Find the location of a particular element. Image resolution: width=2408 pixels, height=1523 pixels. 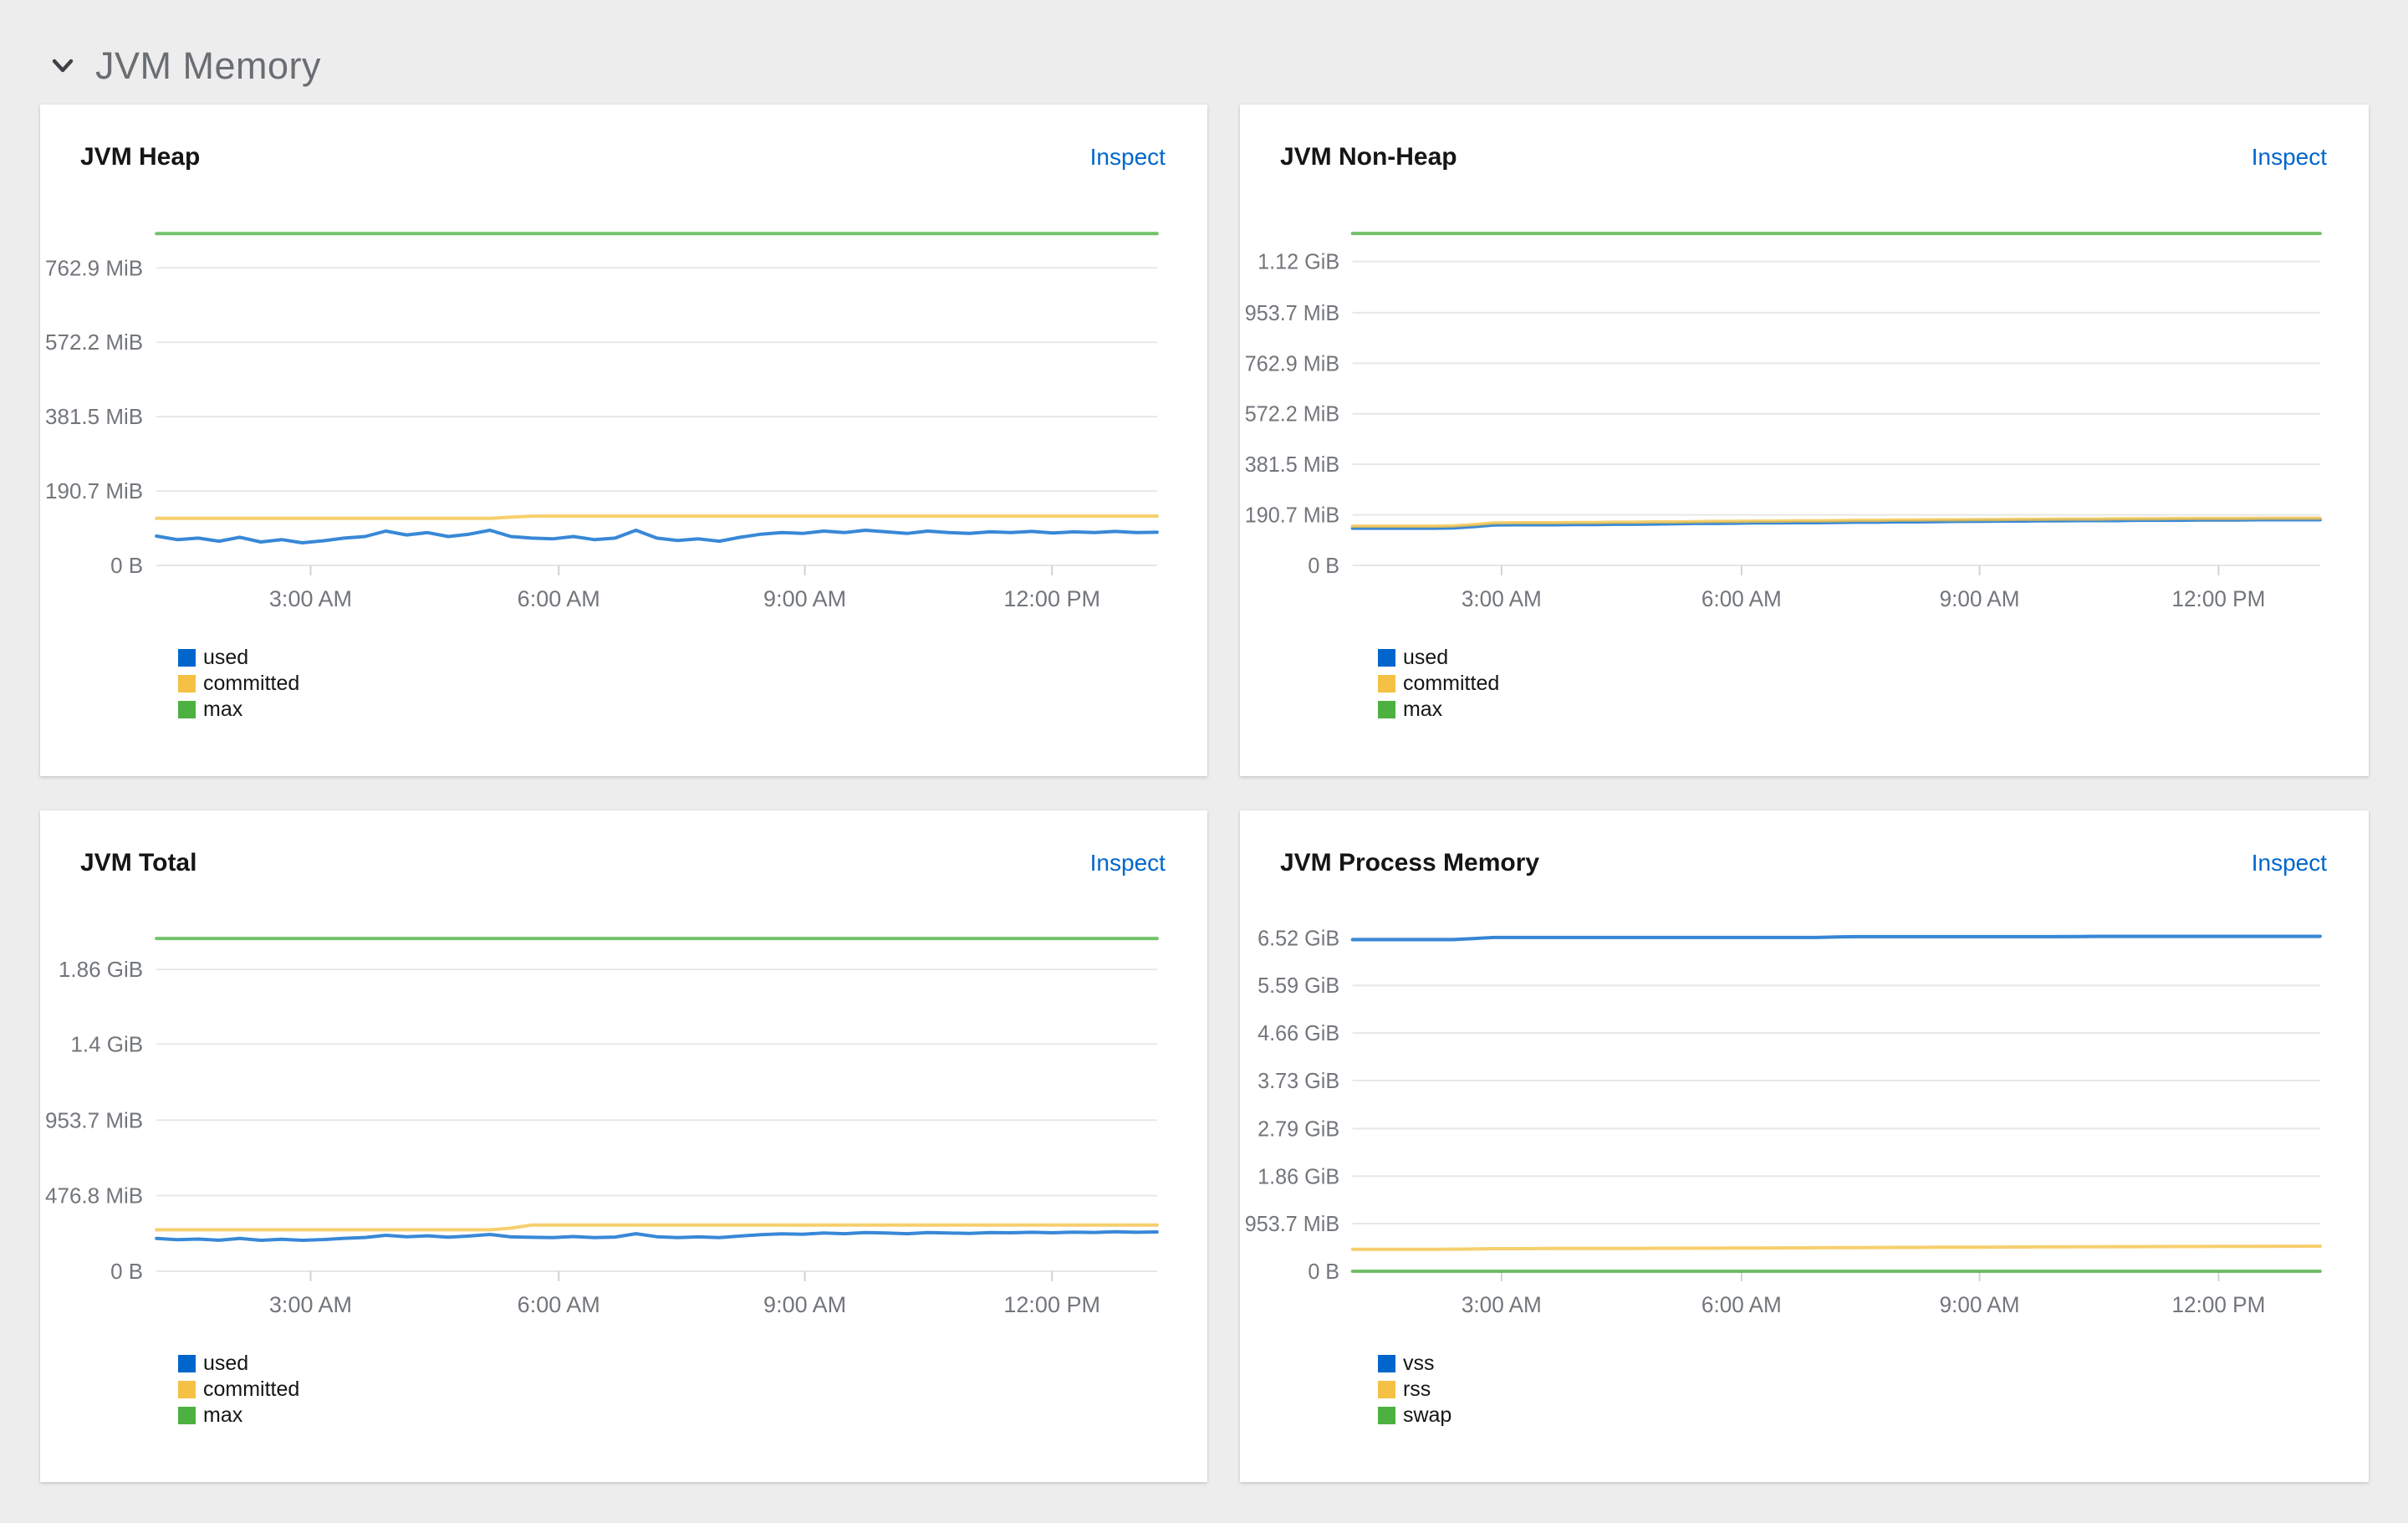

svg-text: 6.52 GiB is located at coordinates (1298, 938).